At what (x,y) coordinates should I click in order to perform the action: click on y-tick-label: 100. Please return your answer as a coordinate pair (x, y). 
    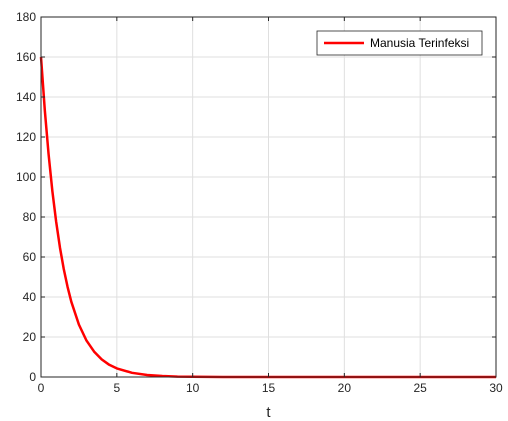
    Looking at the image, I should click on (26, 177).